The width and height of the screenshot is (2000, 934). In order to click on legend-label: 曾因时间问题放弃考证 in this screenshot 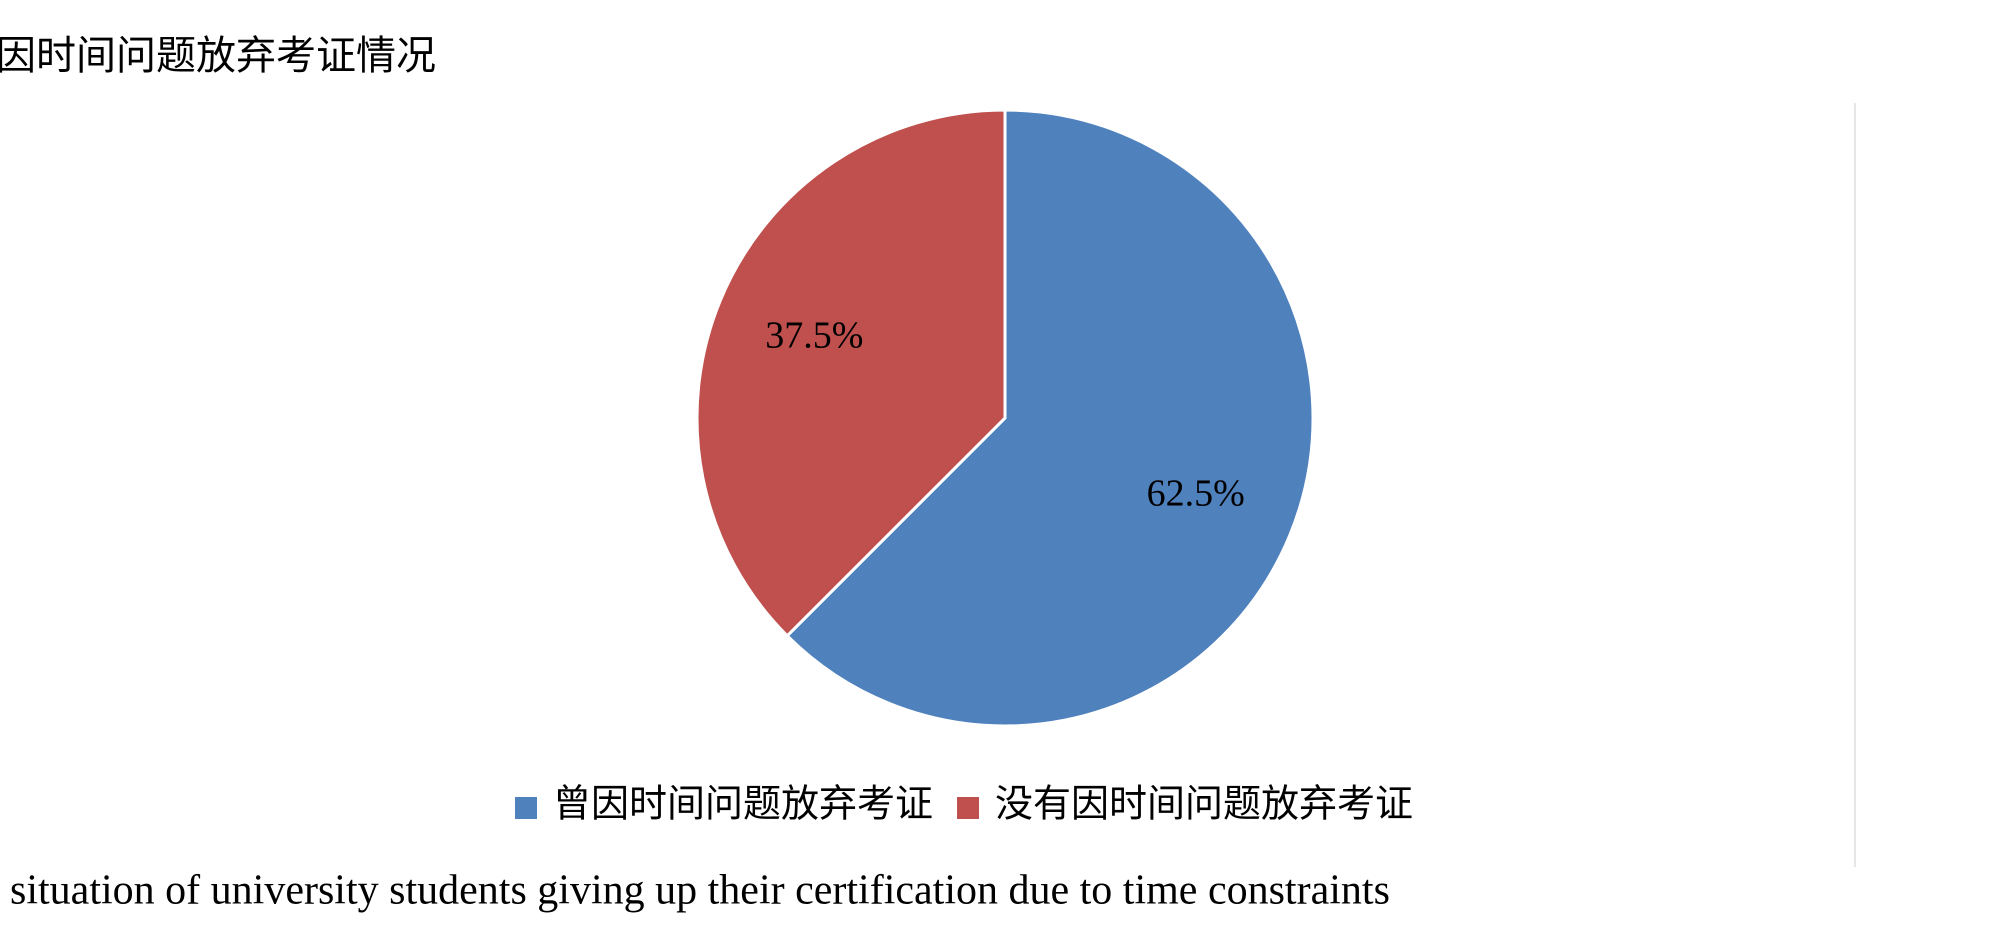, I will do `click(743, 805)`.